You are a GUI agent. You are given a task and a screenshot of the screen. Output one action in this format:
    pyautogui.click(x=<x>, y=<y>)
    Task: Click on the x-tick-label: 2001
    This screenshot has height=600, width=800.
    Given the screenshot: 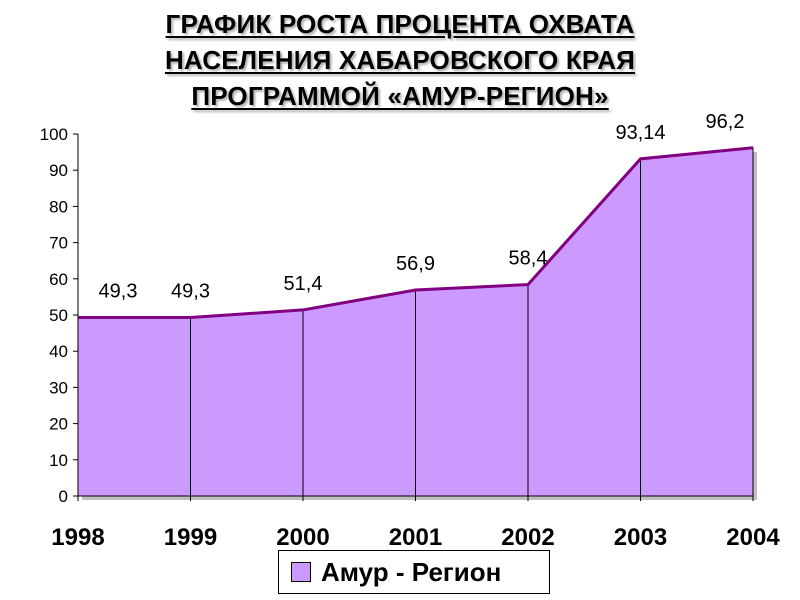 What is the action you would take?
    pyautogui.click(x=415, y=537)
    